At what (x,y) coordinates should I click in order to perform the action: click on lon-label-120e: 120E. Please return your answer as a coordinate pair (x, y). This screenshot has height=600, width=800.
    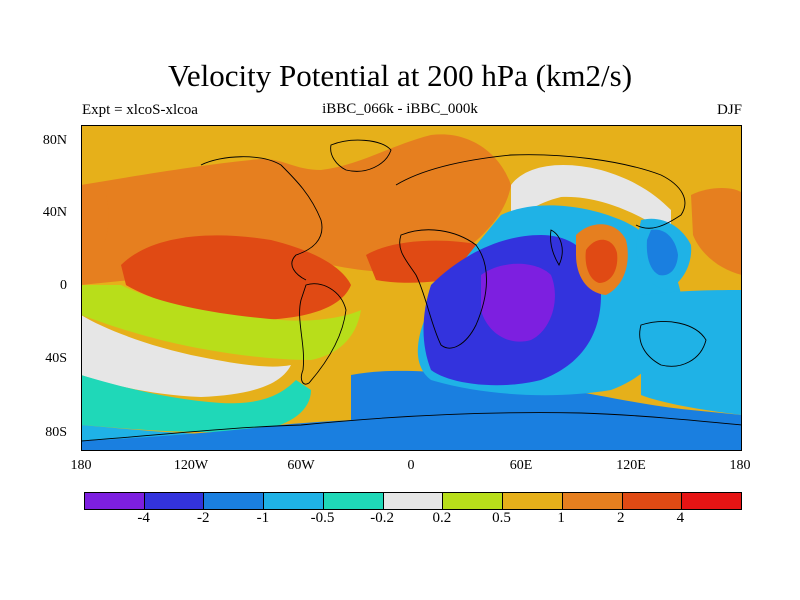
    Looking at the image, I should click on (631, 465).